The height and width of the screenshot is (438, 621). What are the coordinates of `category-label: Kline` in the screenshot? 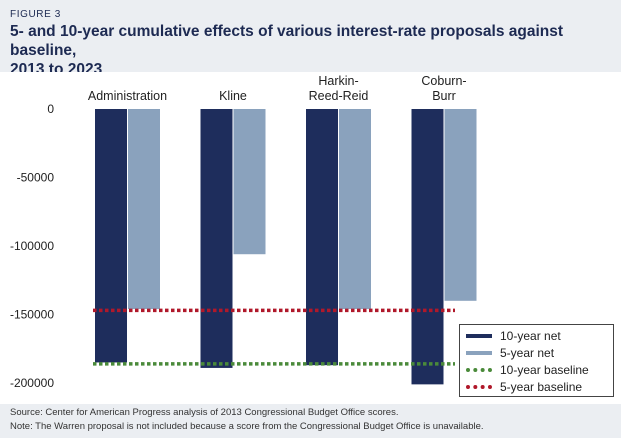 It's located at (233, 96).